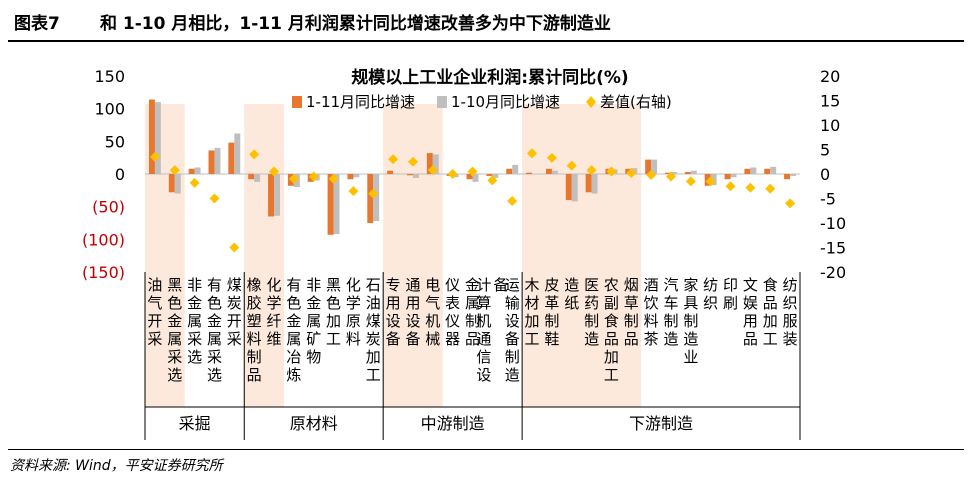  I want to click on left-tick-label: (150), so click(103, 272).